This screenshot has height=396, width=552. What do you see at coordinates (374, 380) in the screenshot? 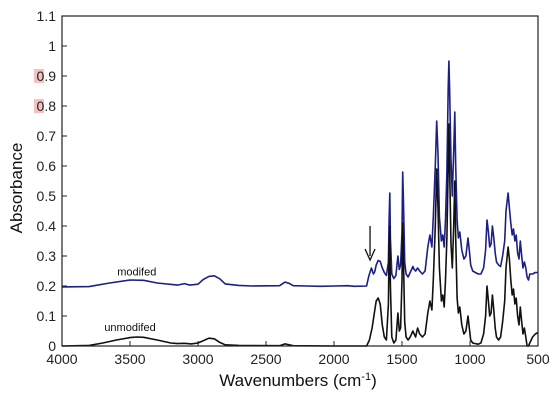
I see `x-axis-label-end: )` at bounding box center [374, 380].